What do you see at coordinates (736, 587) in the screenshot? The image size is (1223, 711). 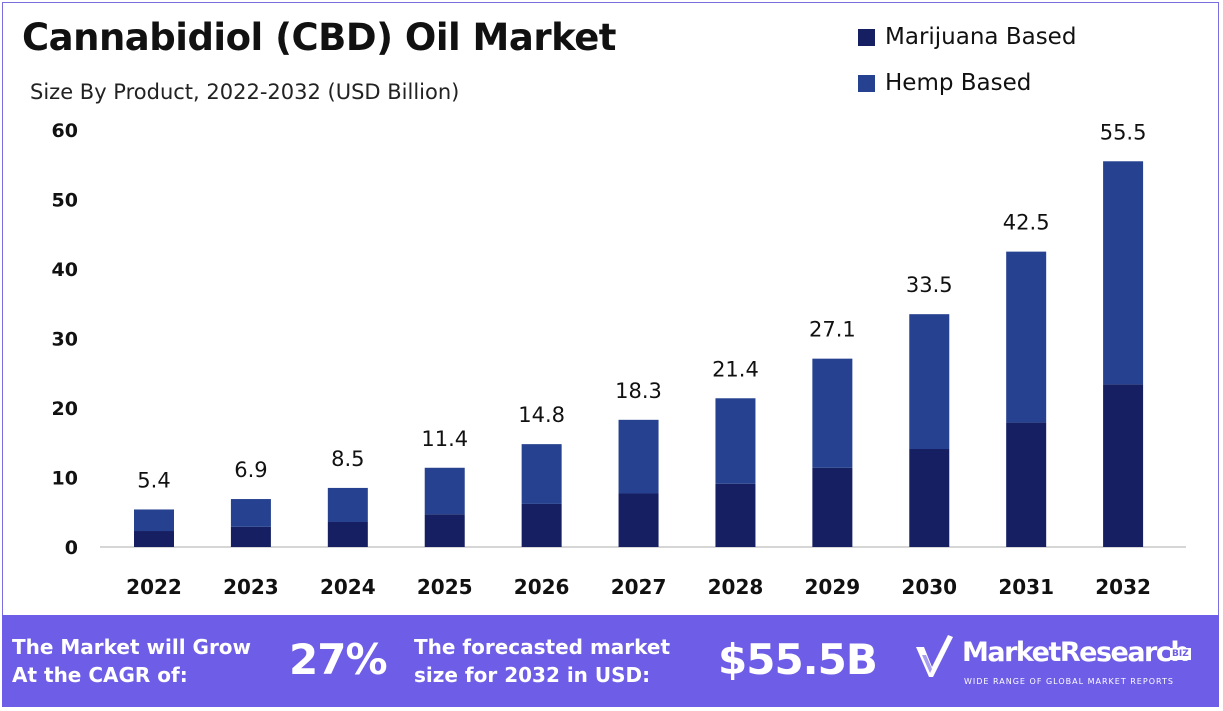 I see `x-tick-label: 2028` at bounding box center [736, 587].